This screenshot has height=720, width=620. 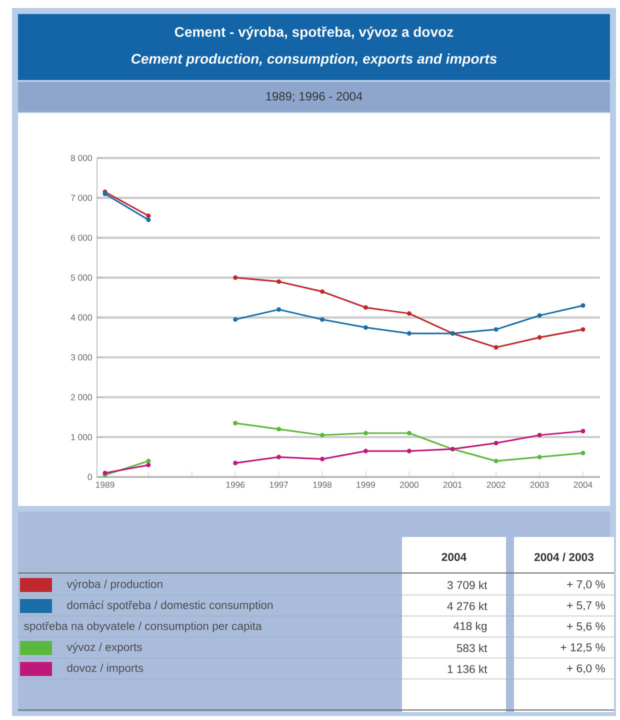 What do you see at coordinates (496, 485) in the screenshot?
I see `x-tick-label: 2002` at bounding box center [496, 485].